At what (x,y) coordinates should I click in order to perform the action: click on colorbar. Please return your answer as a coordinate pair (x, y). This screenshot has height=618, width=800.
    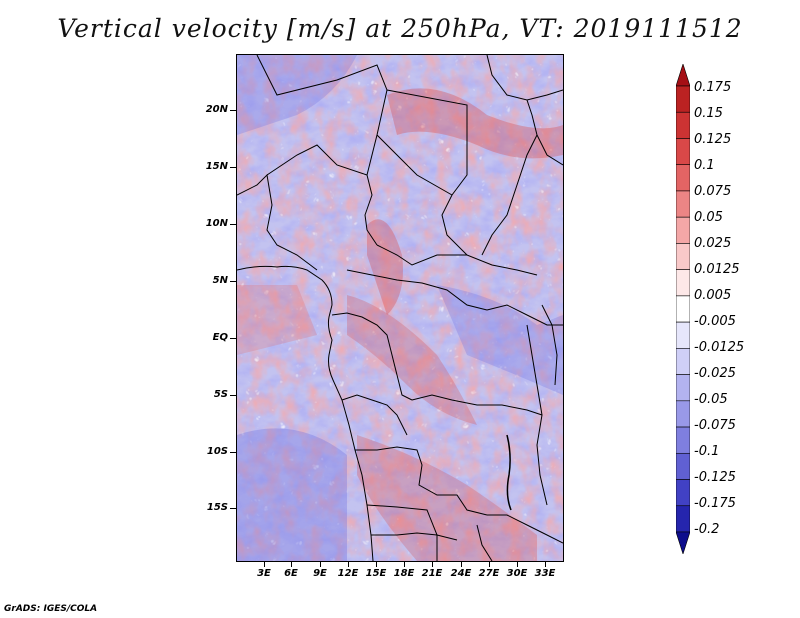
    Looking at the image, I should click on (683, 309).